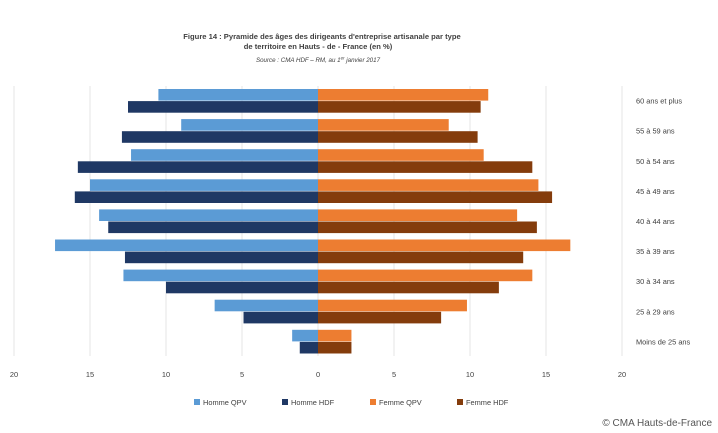 The height and width of the screenshot is (433, 718). I want to click on category-label: 55 à 59 ans, so click(655, 131).